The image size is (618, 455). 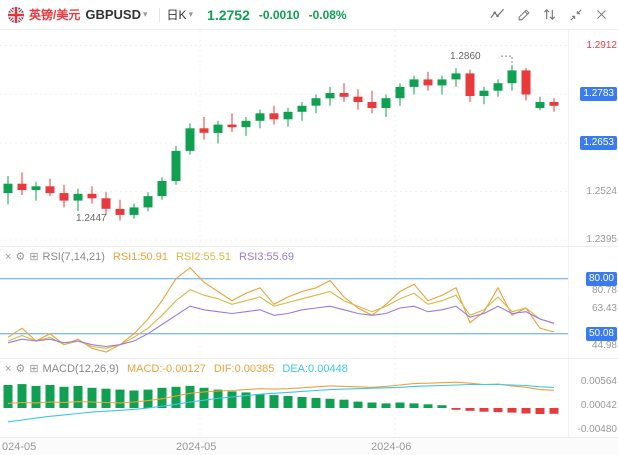 I want to click on rsi-title: RSI(7,14,21), so click(x=73, y=256).